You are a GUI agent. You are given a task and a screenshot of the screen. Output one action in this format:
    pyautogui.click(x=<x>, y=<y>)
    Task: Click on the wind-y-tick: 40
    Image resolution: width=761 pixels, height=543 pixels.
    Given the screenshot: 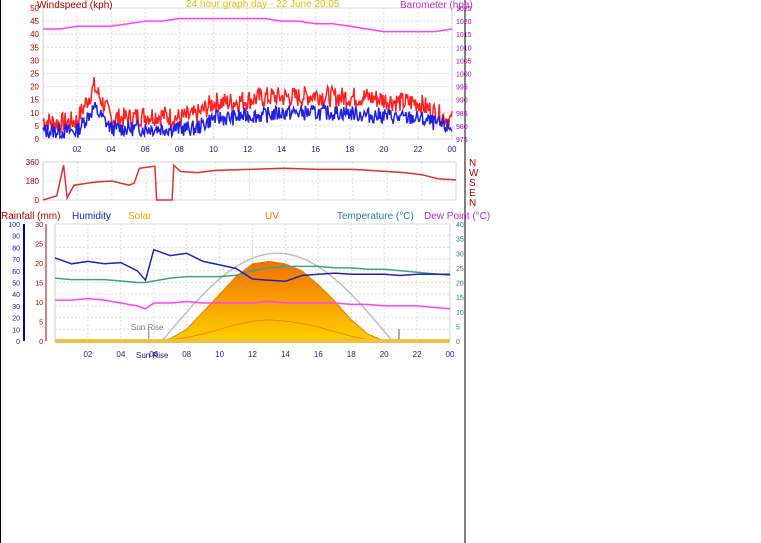 What is the action you would take?
    pyautogui.click(x=34, y=34)
    